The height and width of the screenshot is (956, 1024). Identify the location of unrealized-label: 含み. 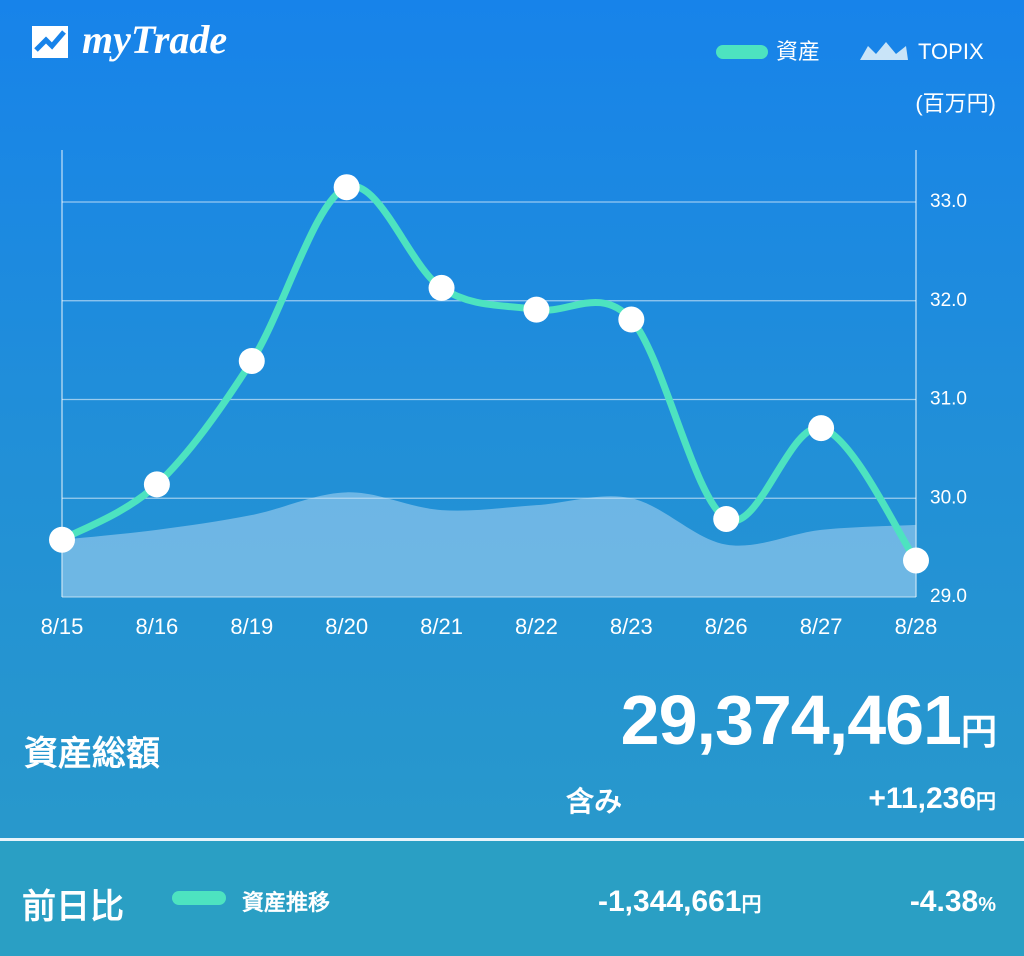
(594, 801).